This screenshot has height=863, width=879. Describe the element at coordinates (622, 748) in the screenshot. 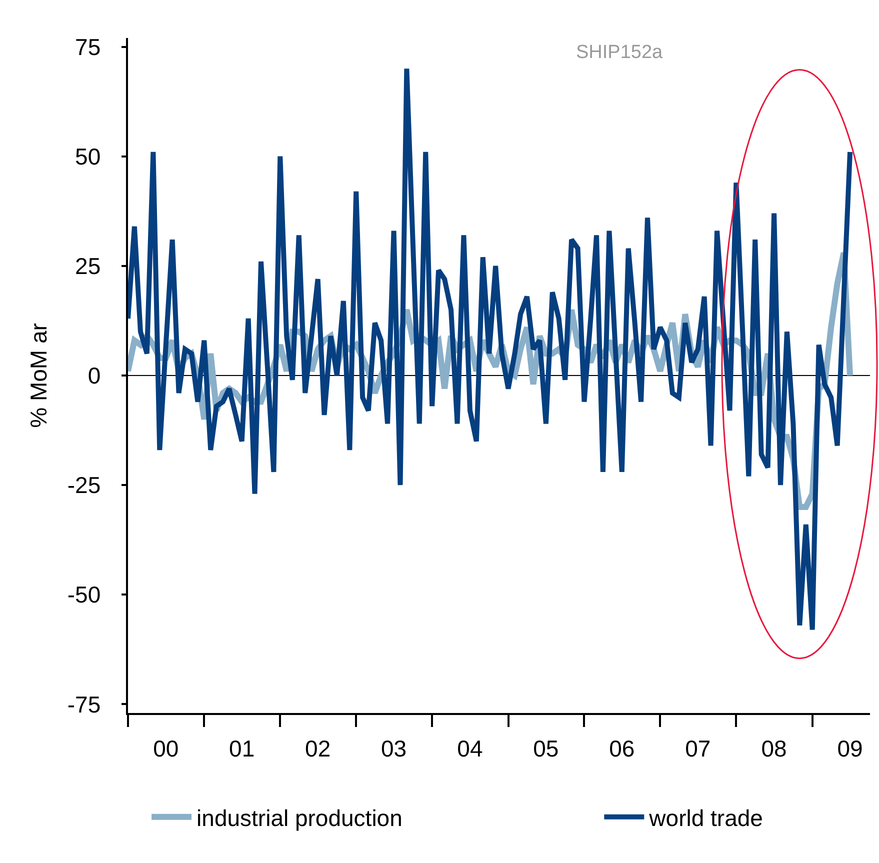

I see `x-tick-label: 06` at that location.